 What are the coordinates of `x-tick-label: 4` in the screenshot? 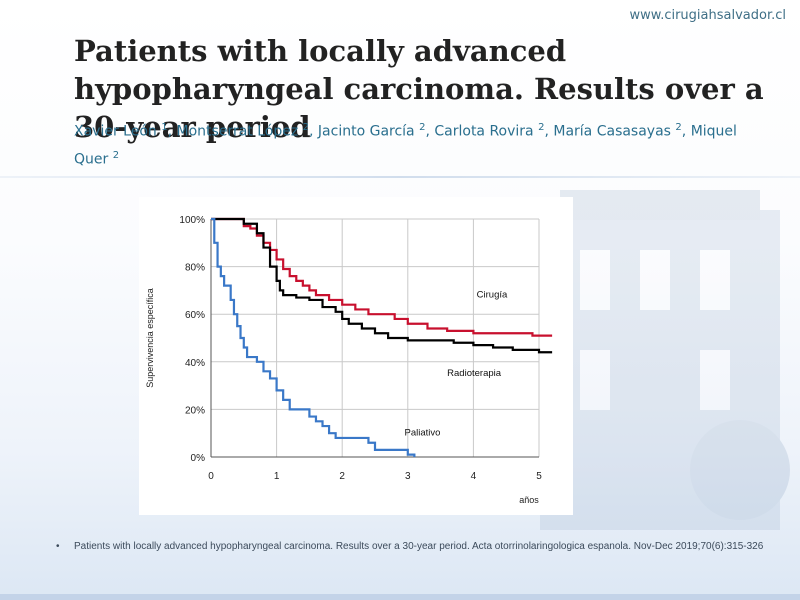 It's located at (474, 476).